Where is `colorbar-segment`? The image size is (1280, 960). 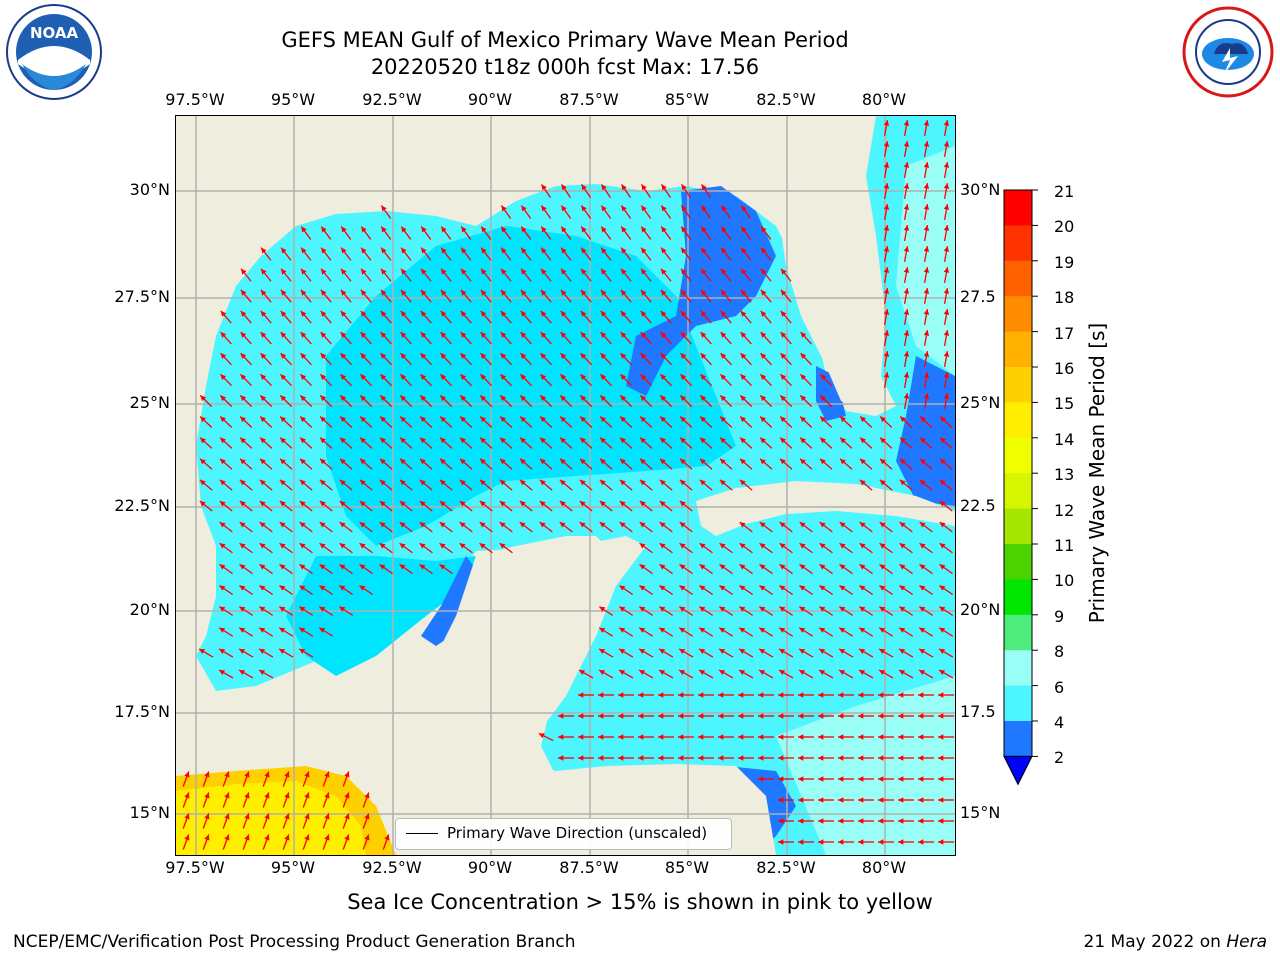 colorbar-segment is located at coordinates (1018, 243).